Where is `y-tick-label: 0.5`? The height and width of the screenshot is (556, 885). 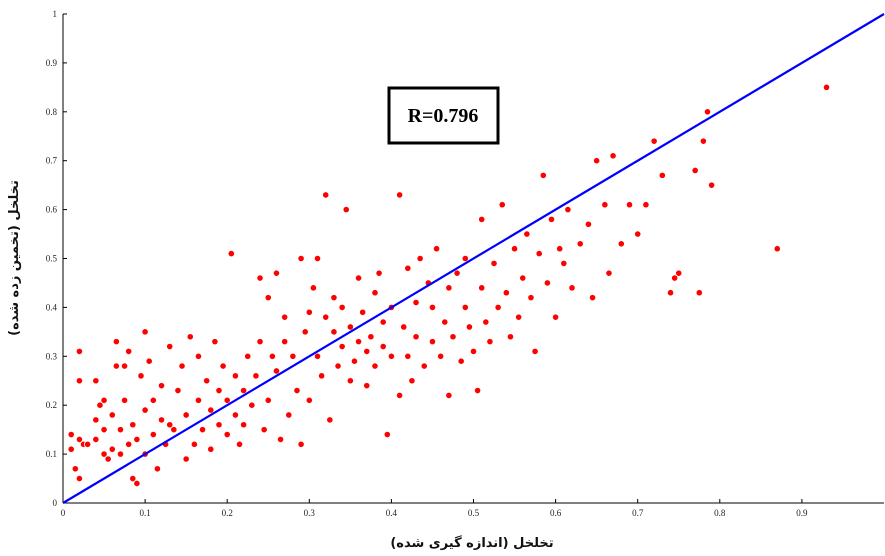 y-tick-label: 0.5 is located at coordinates (52, 259).